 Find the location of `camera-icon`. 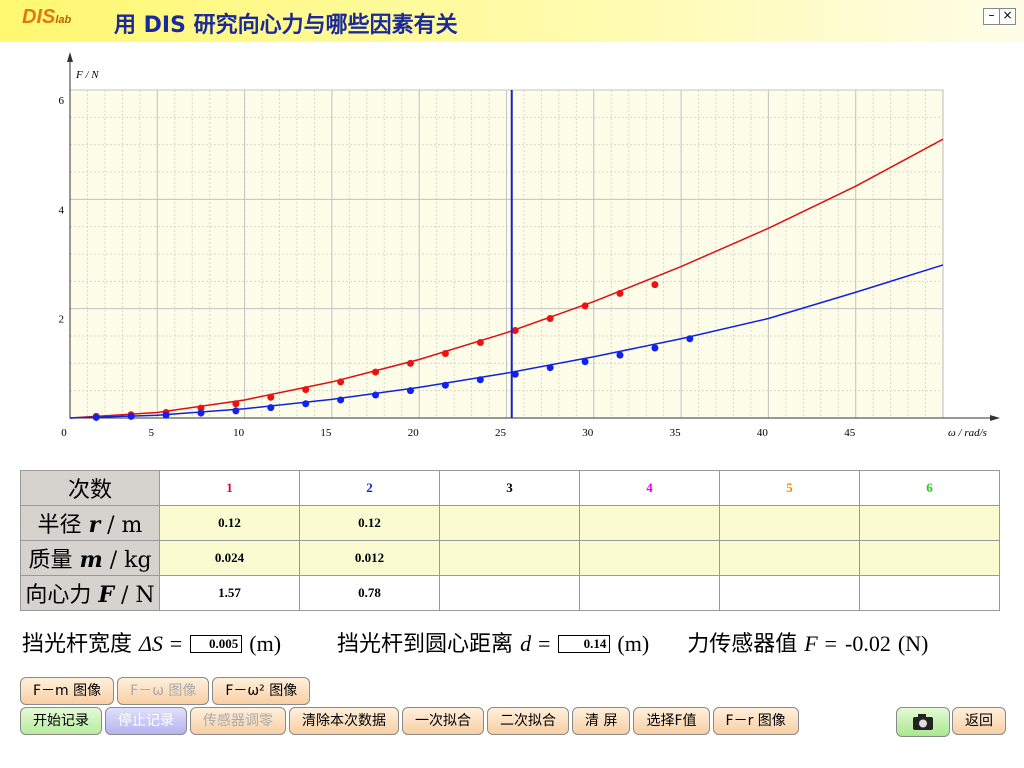

camera-icon is located at coordinates (923, 722).